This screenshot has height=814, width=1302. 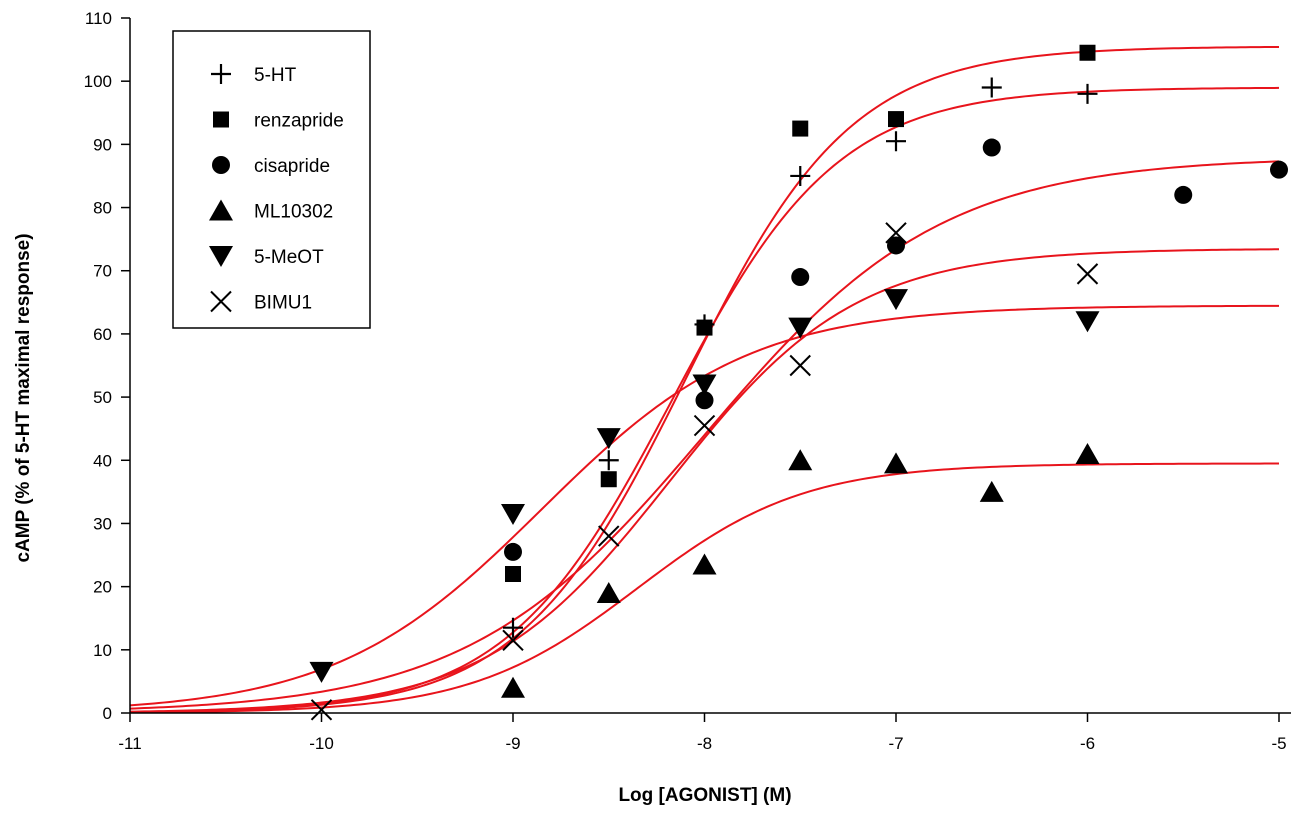 What do you see at coordinates (102, 460) in the screenshot?
I see `y-tick-label: 40` at bounding box center [102, 460].